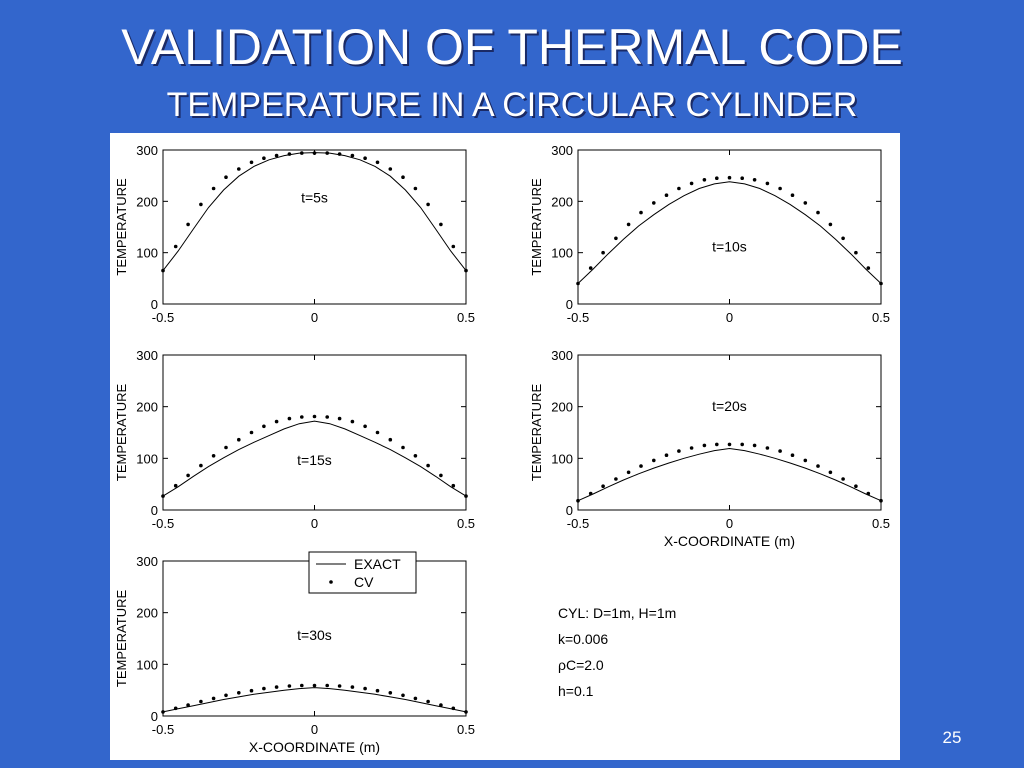 The image size is (1024, 768). I want to click on time-annotation: t=15s, so click(314, 460).